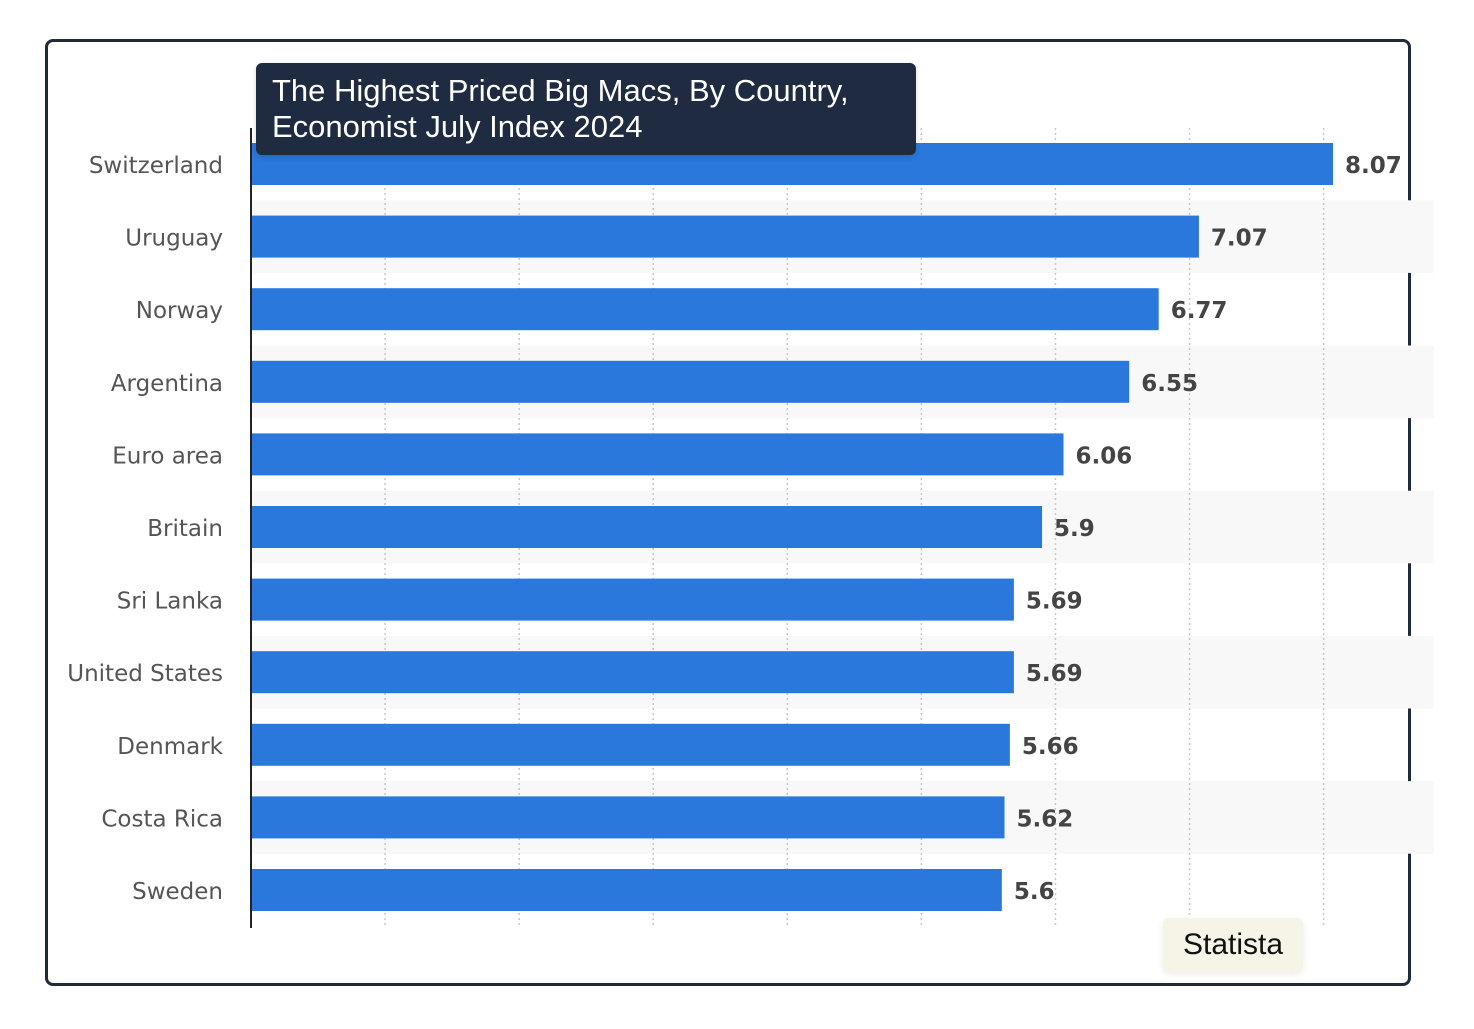 This screenshot has height=1029, width=1474. Describe the element at coordinates (560, 90) in the screenshot. I see `chart-title-line-1: The Highest Priced Big Macs, By Country,` at that location.